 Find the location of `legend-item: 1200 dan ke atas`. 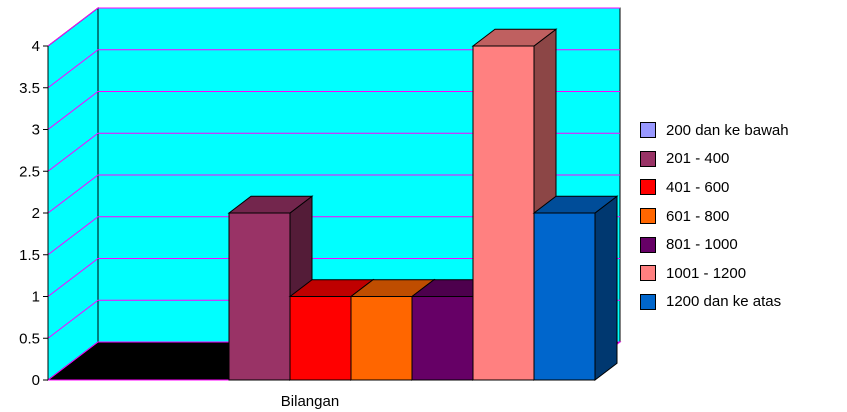

legend-item: 1200 dan ke atas is located at coordinates (714, 302).